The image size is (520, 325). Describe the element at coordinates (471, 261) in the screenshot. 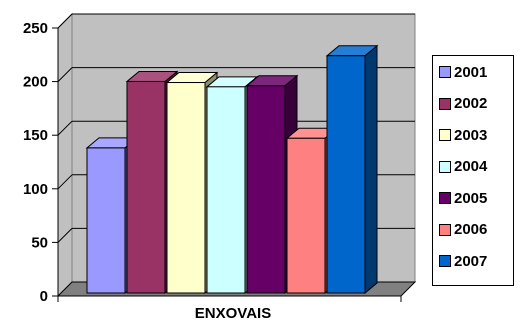

I see `legend-label: 2007` at that location.